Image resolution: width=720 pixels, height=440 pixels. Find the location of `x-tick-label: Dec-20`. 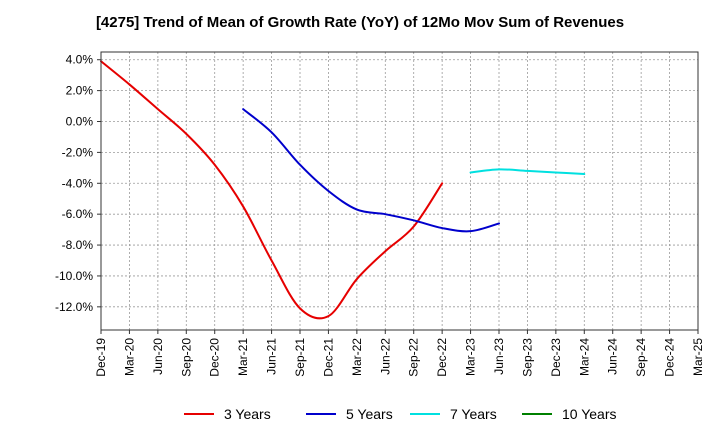

x-tick-label: Dec-20 is located at coordinates (215, 357).